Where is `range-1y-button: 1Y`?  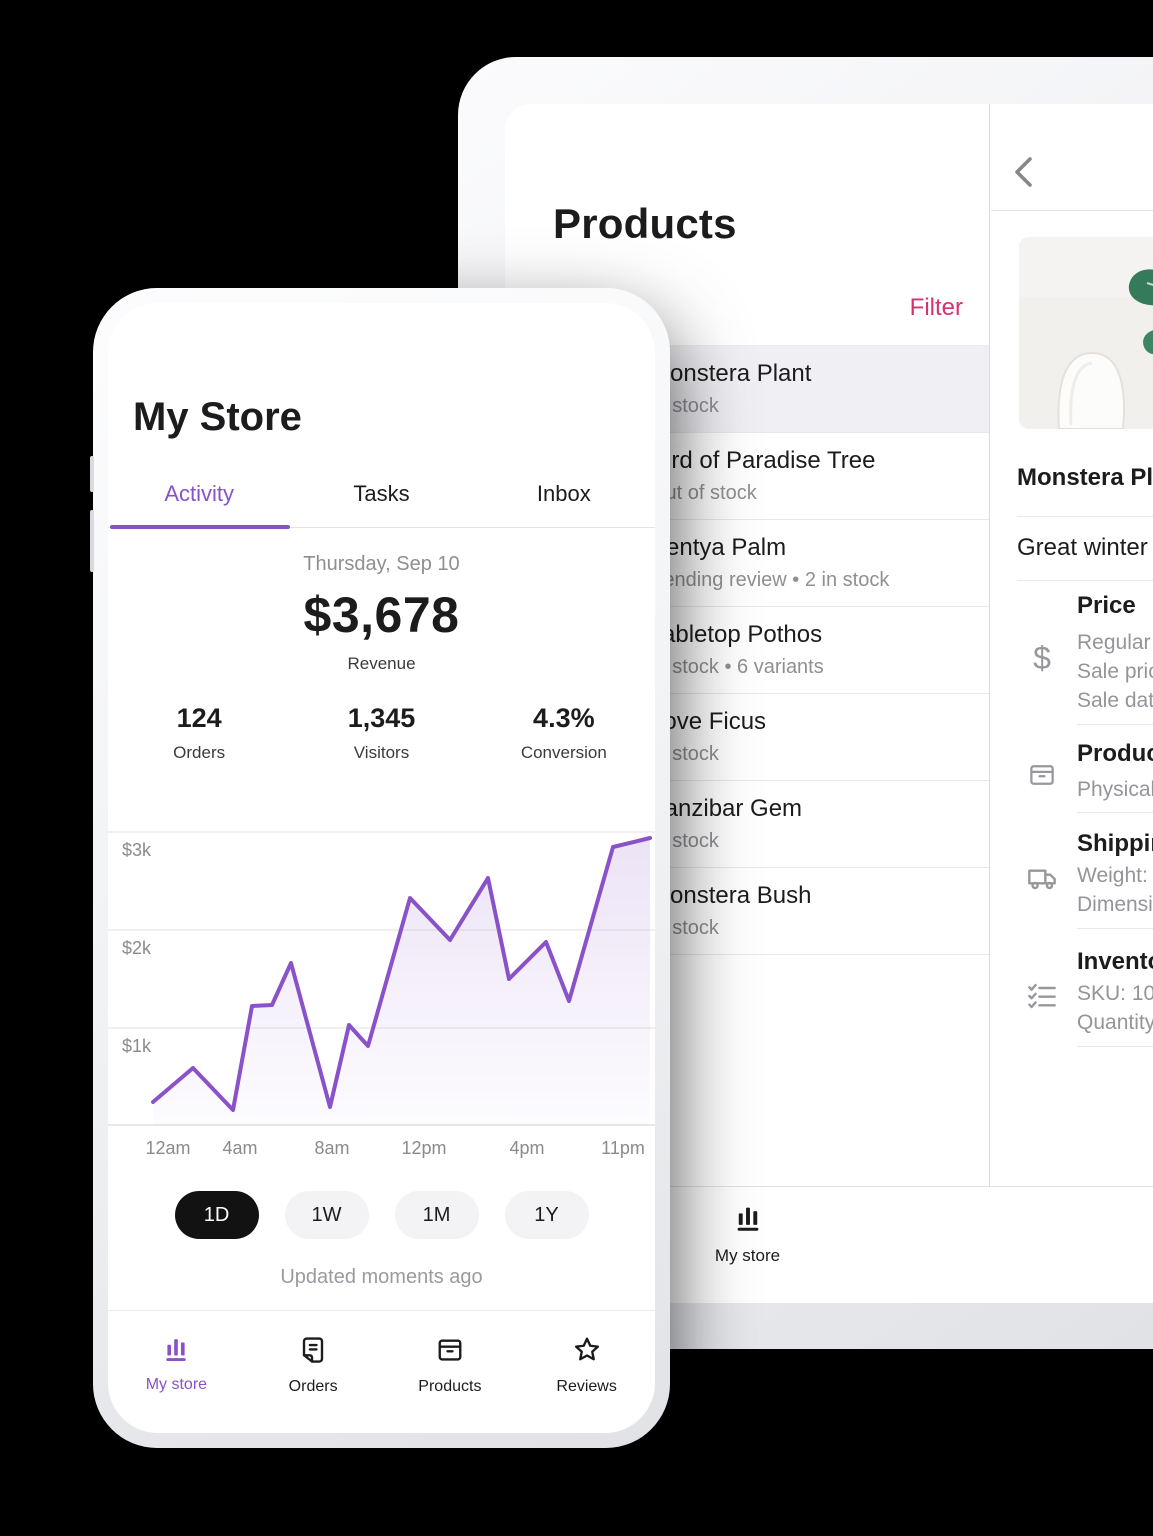
range-1y-button: 1Y is located at coordinates (546, 1215).